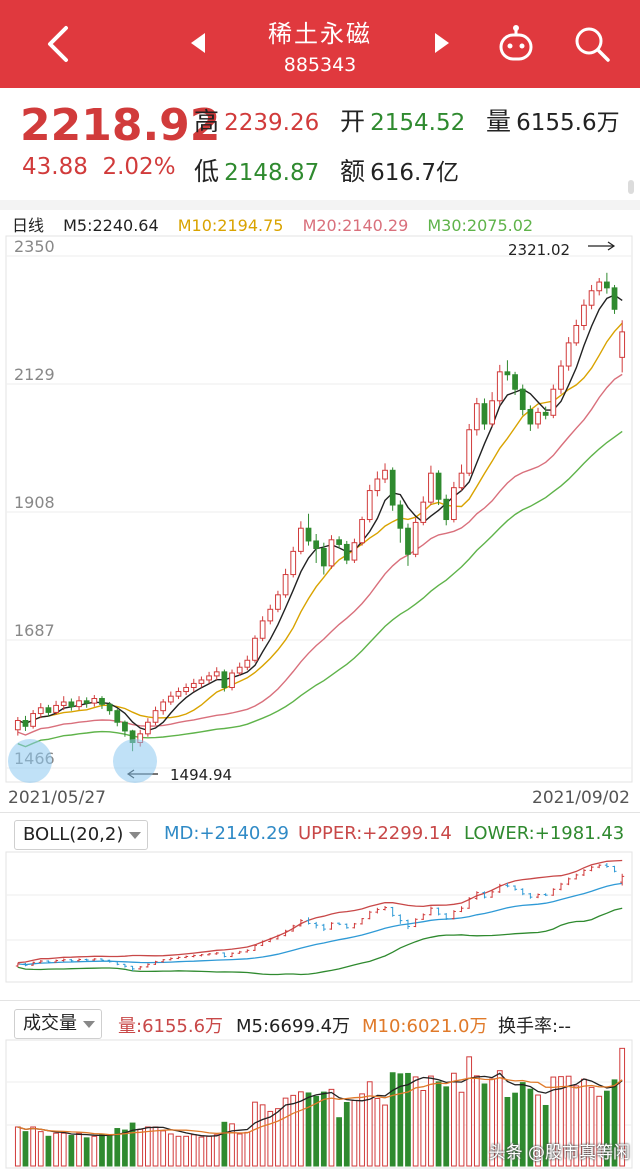 The image size is (640, 1175). What do you see at coordinates (207, 171) in the screenshot?
I see `low-label: 低` at bounding box center [207, 171].